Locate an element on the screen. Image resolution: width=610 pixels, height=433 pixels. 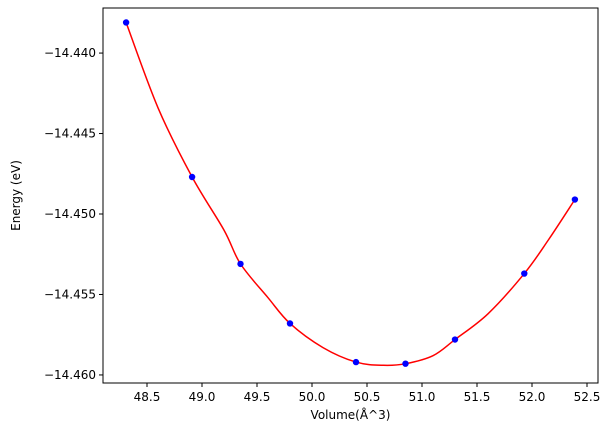
y-tick-label: −14.450 is located at coordinates (70, 214).